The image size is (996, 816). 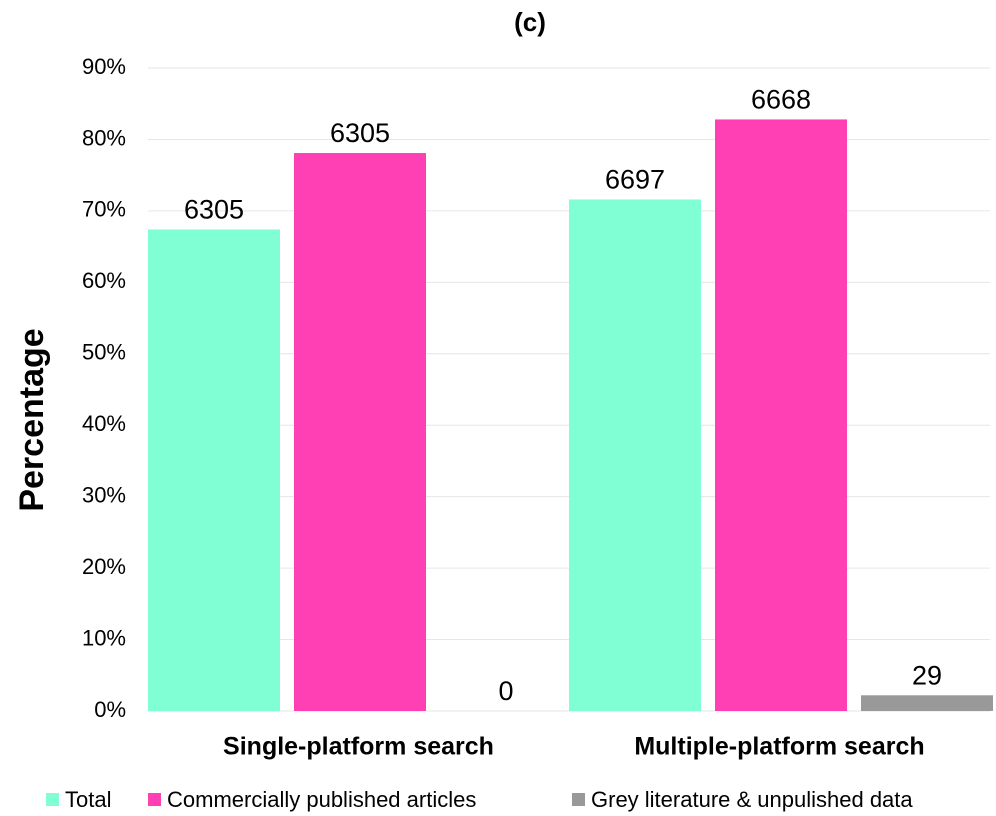 What do you see at coordinates (104, 209) in the screenshot?
I see `y-tick-label: 70%` at bounding box center [104, 209].